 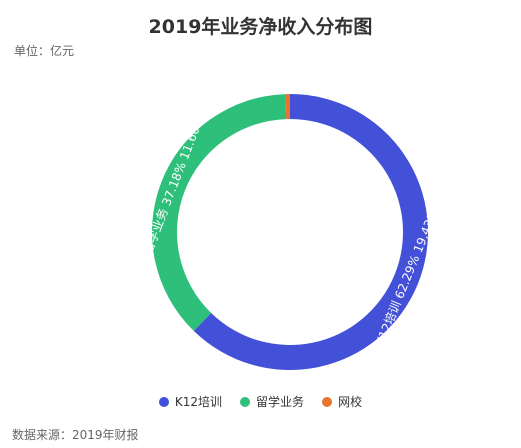 I want to click on data-source: 数据来源：2019年财报, so click(x=75, y=435).